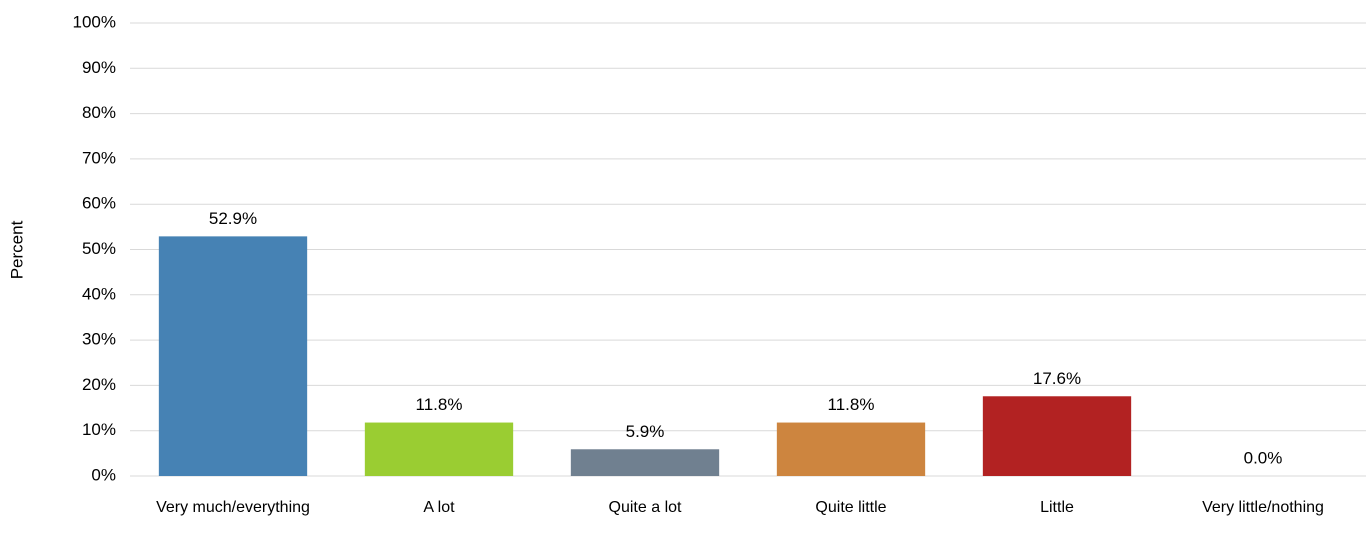 This screenshot has height=550, width=1369. Describe the element at coordinates (233, 507) in the screenshot. I see `x-tick-label: Very much/everything` at that location.